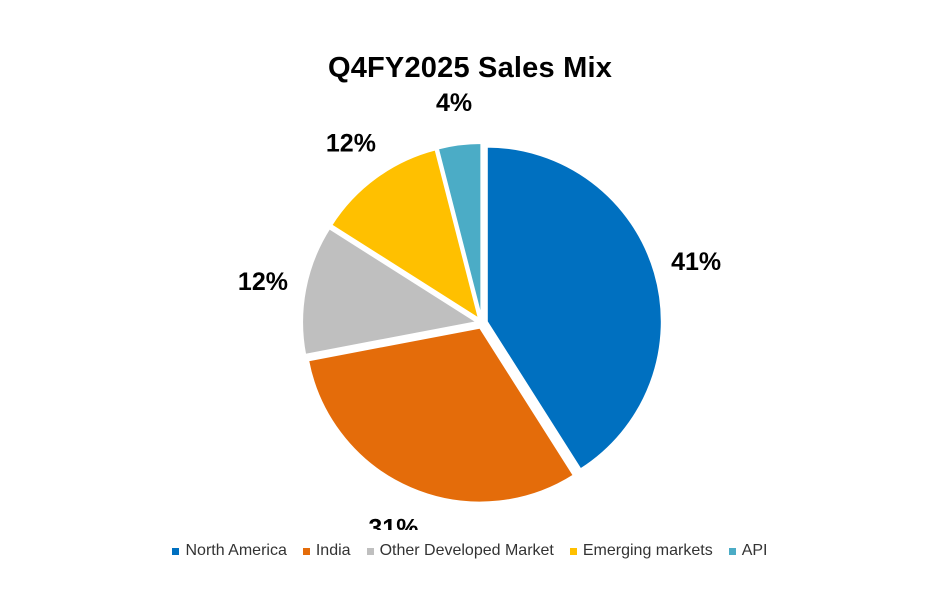  Describe the element at coordinates (574, 308) in the screenshot. I see `pie-slice-north-america` at that location.